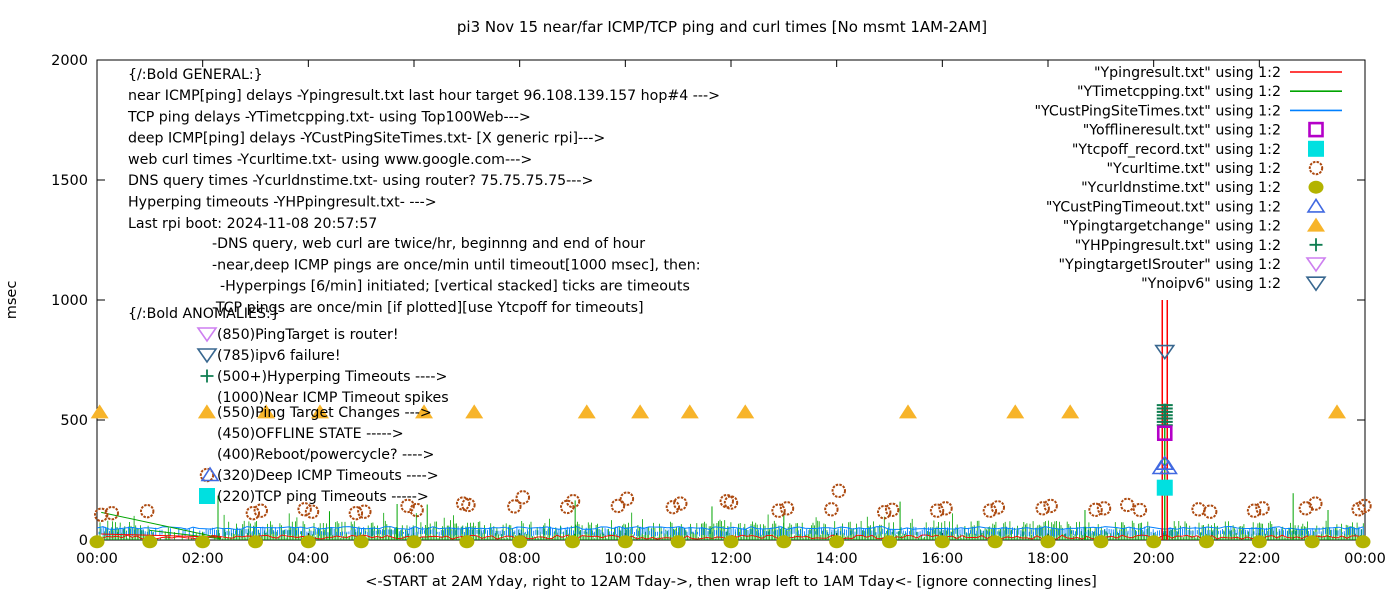 The image size is (1400, 604). I want to click on legend-marker-curl, so click(1316, 168).